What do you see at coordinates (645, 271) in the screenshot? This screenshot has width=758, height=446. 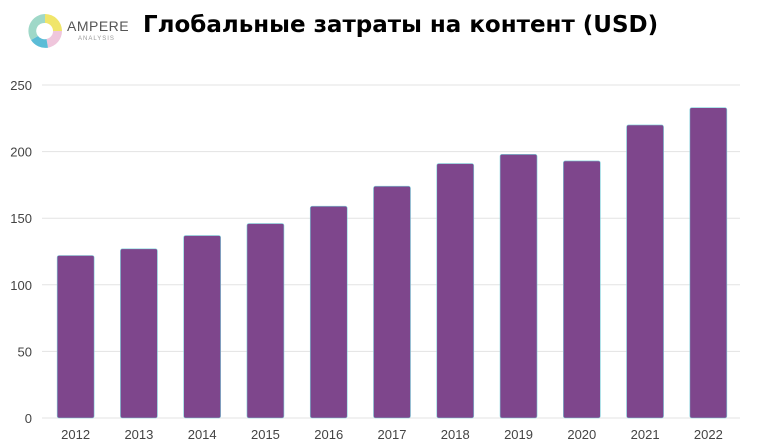 I see `bar-2021` at bounding box center [645, 271].